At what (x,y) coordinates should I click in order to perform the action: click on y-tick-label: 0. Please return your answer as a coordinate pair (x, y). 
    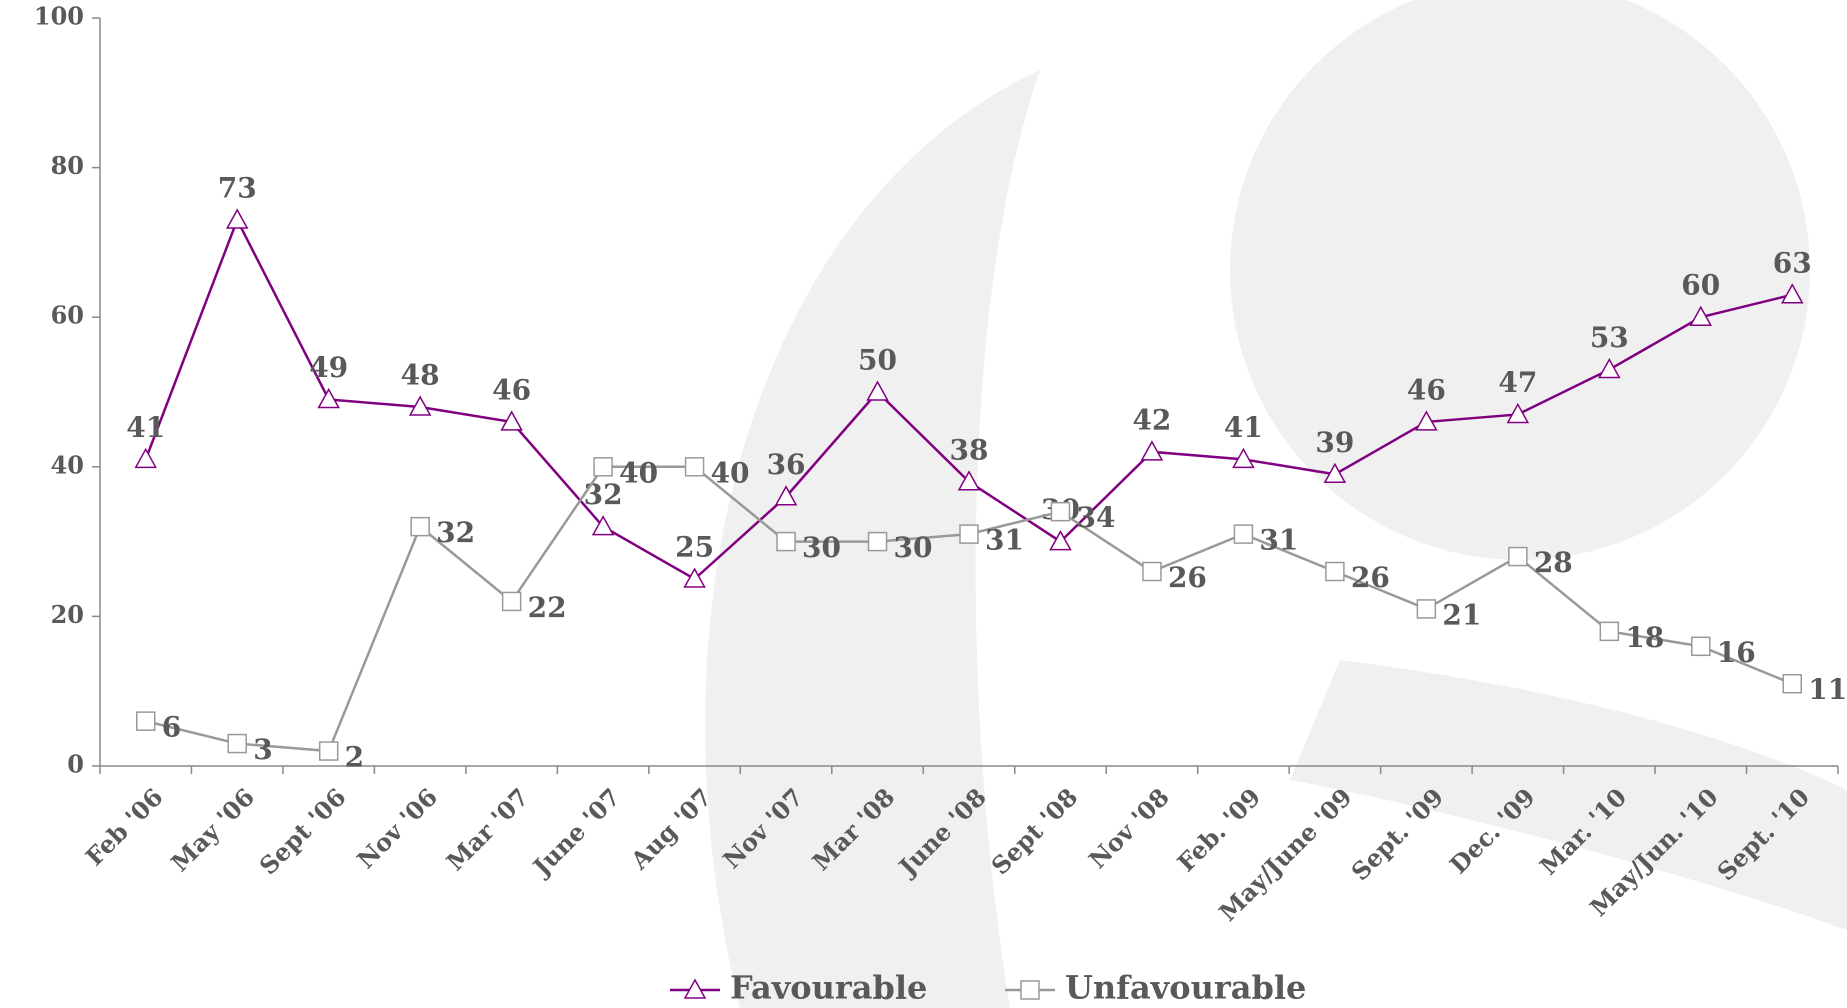
    Looking at the image, I should click on (75, 764).